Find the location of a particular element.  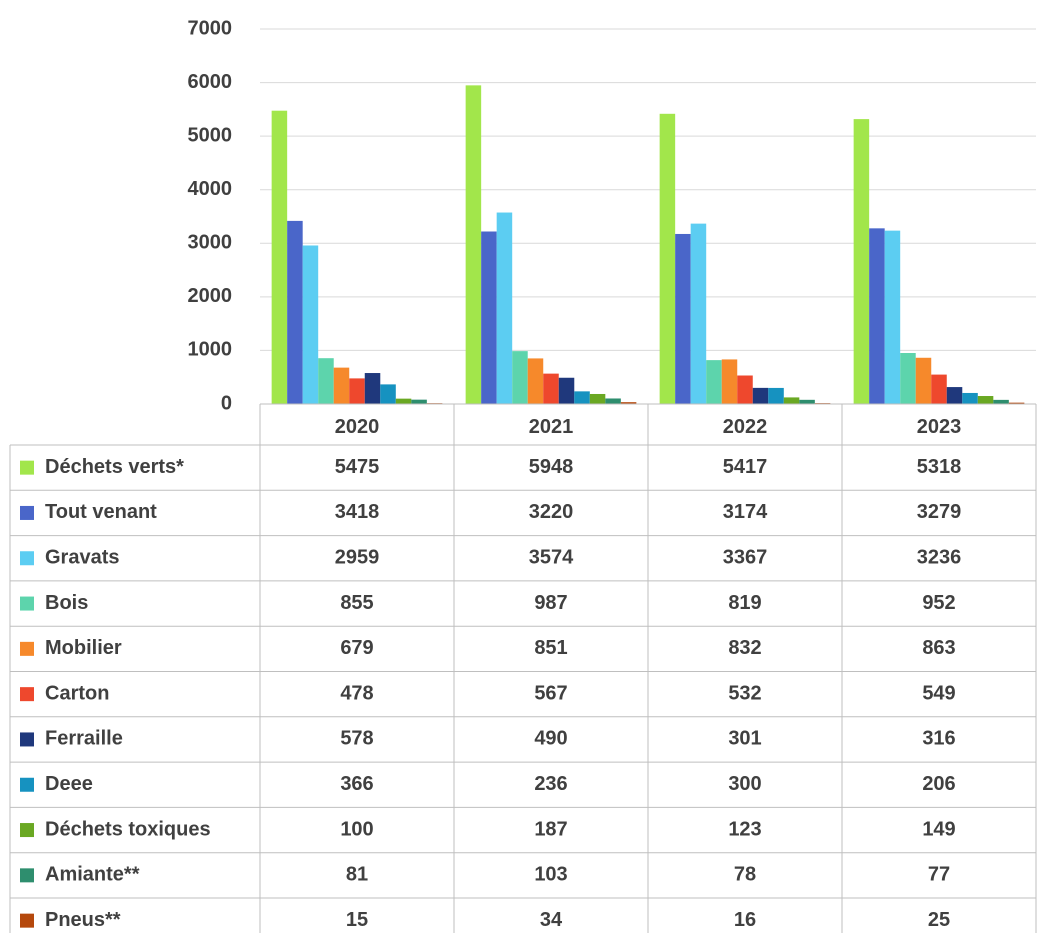

table-value: 187 is located at coordinates (550, 829).